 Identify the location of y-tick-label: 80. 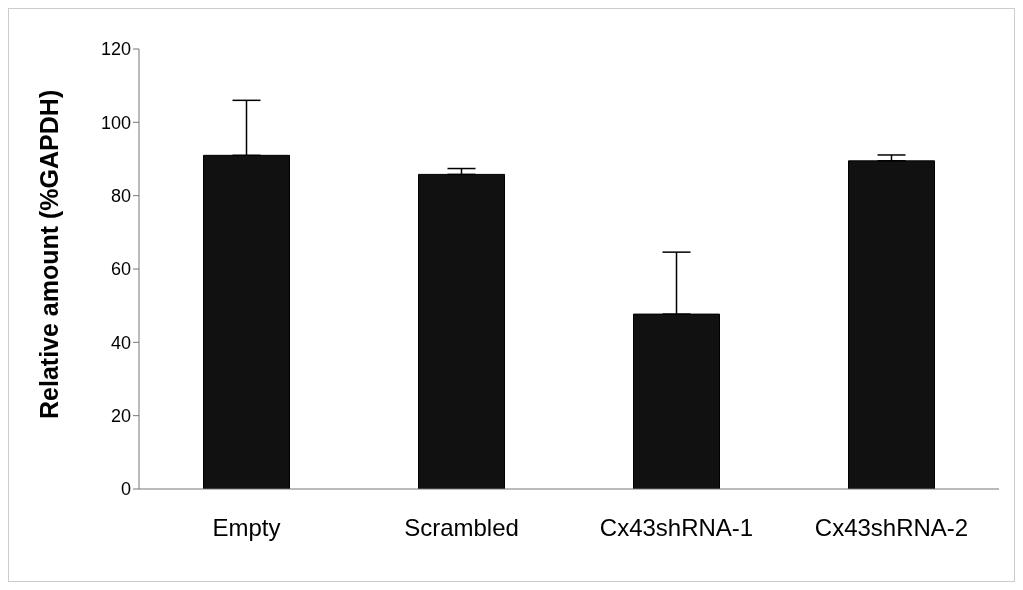
(120, 196).